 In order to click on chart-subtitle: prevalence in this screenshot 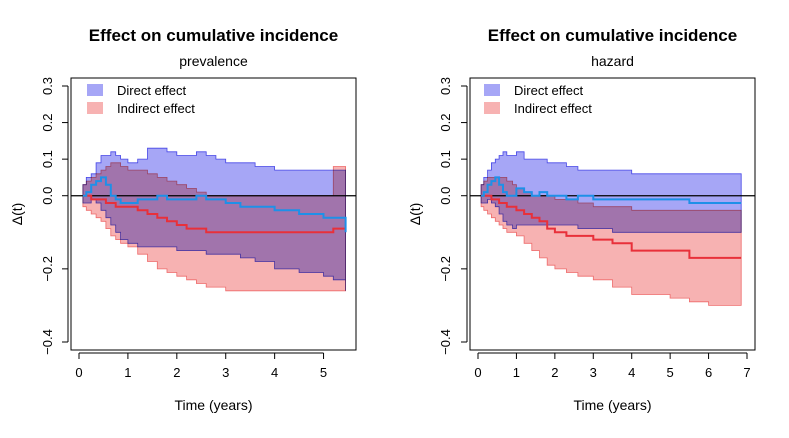, I will do `click(213, 61)`.